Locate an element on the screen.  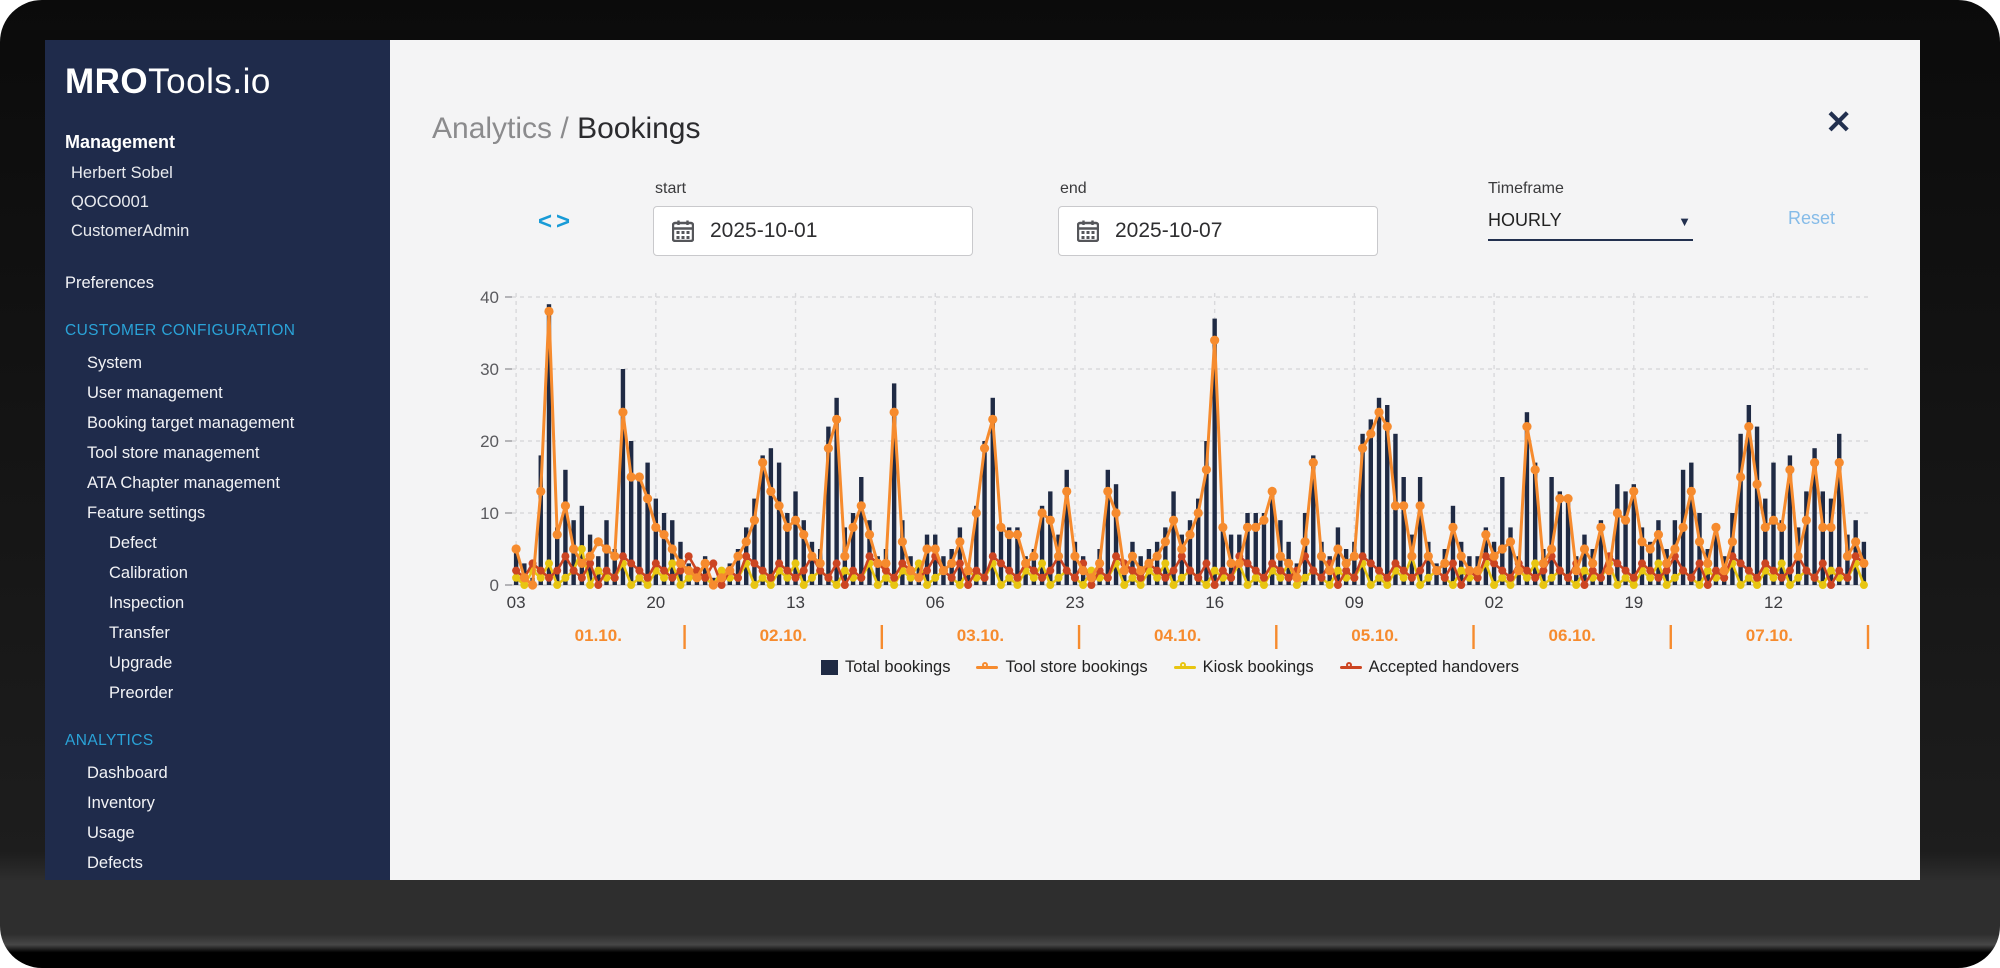
legend-item-total-bookings: Total bookings is located at coordinates (885, 667).